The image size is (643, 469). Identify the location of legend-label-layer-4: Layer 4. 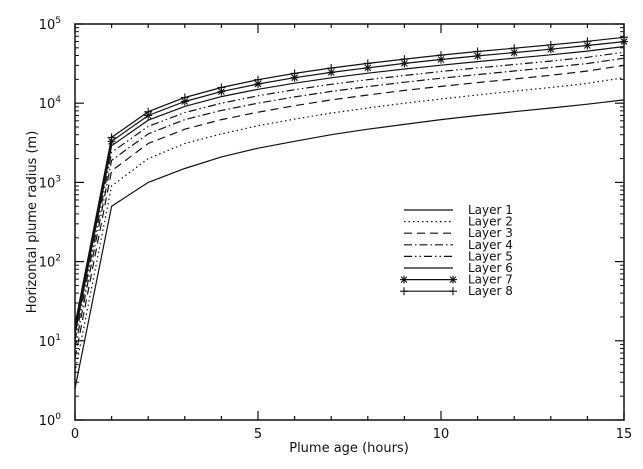
(490, 245).